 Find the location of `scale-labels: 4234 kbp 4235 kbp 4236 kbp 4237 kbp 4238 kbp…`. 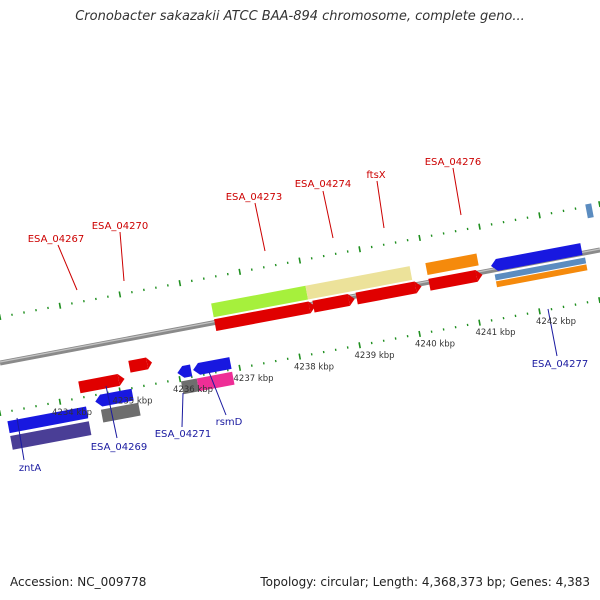

scale-labels: 4234 kbp 4235 kbp 4236 kbp 4237 kbp 4238 kbp… is located at coordinates (314, 367).